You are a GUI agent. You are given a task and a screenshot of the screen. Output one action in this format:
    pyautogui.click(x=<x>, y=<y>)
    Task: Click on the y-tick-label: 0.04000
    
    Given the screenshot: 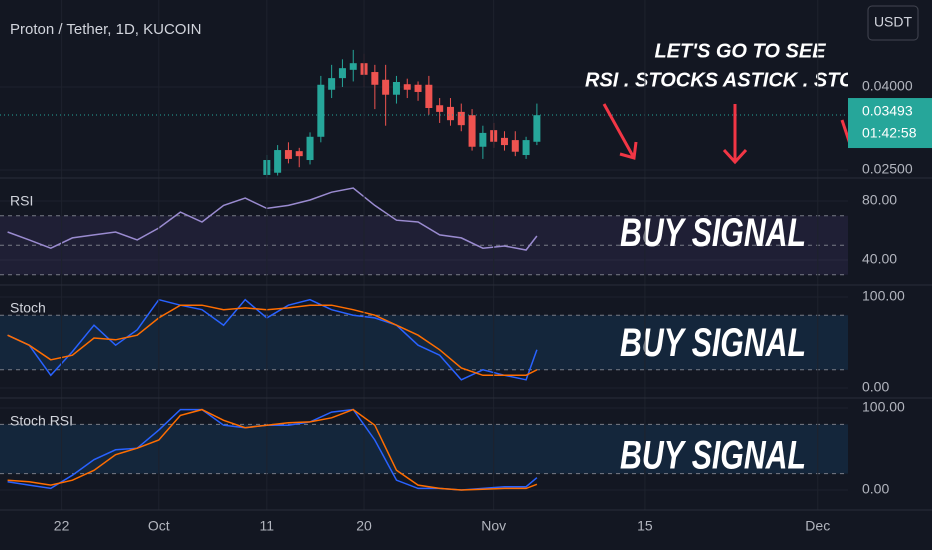 What is the action you would take?
    pyautogui.click(x=887, y=86)
    